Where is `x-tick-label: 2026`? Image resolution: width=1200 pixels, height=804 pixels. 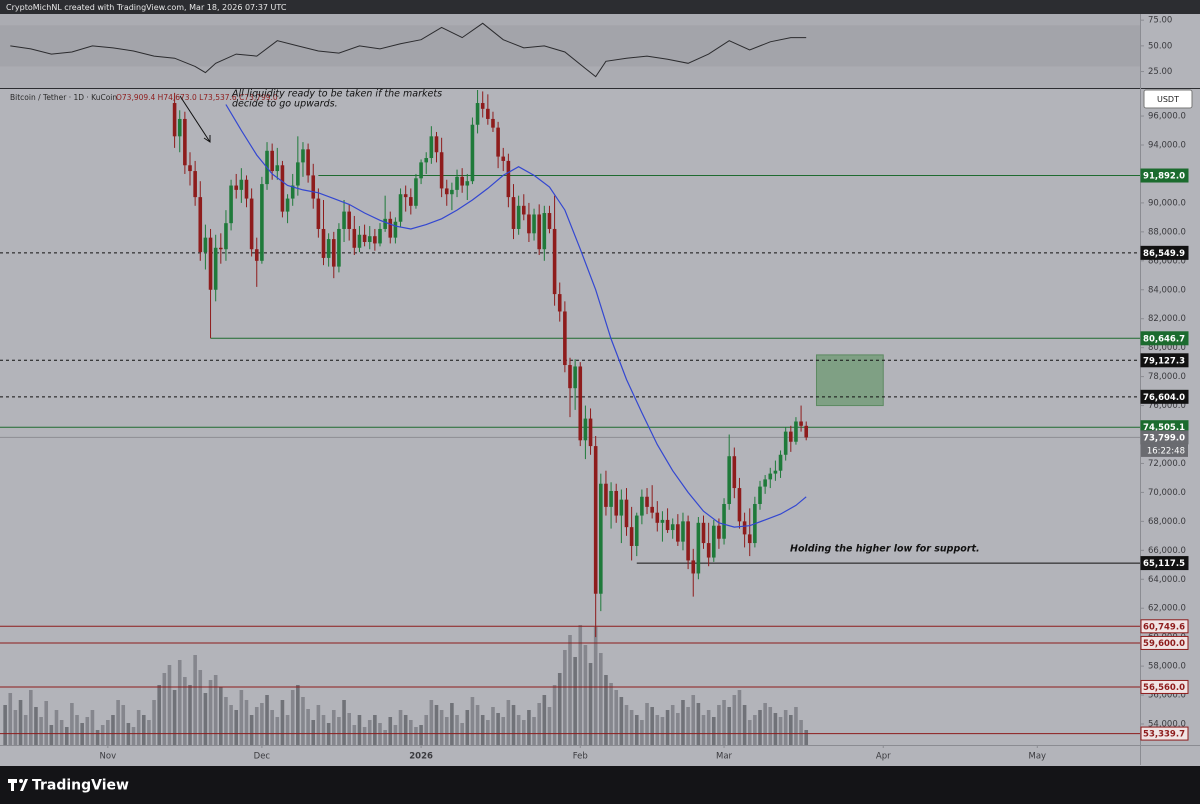 x-tick-label: 2026 is located at coordinates (421, 757).